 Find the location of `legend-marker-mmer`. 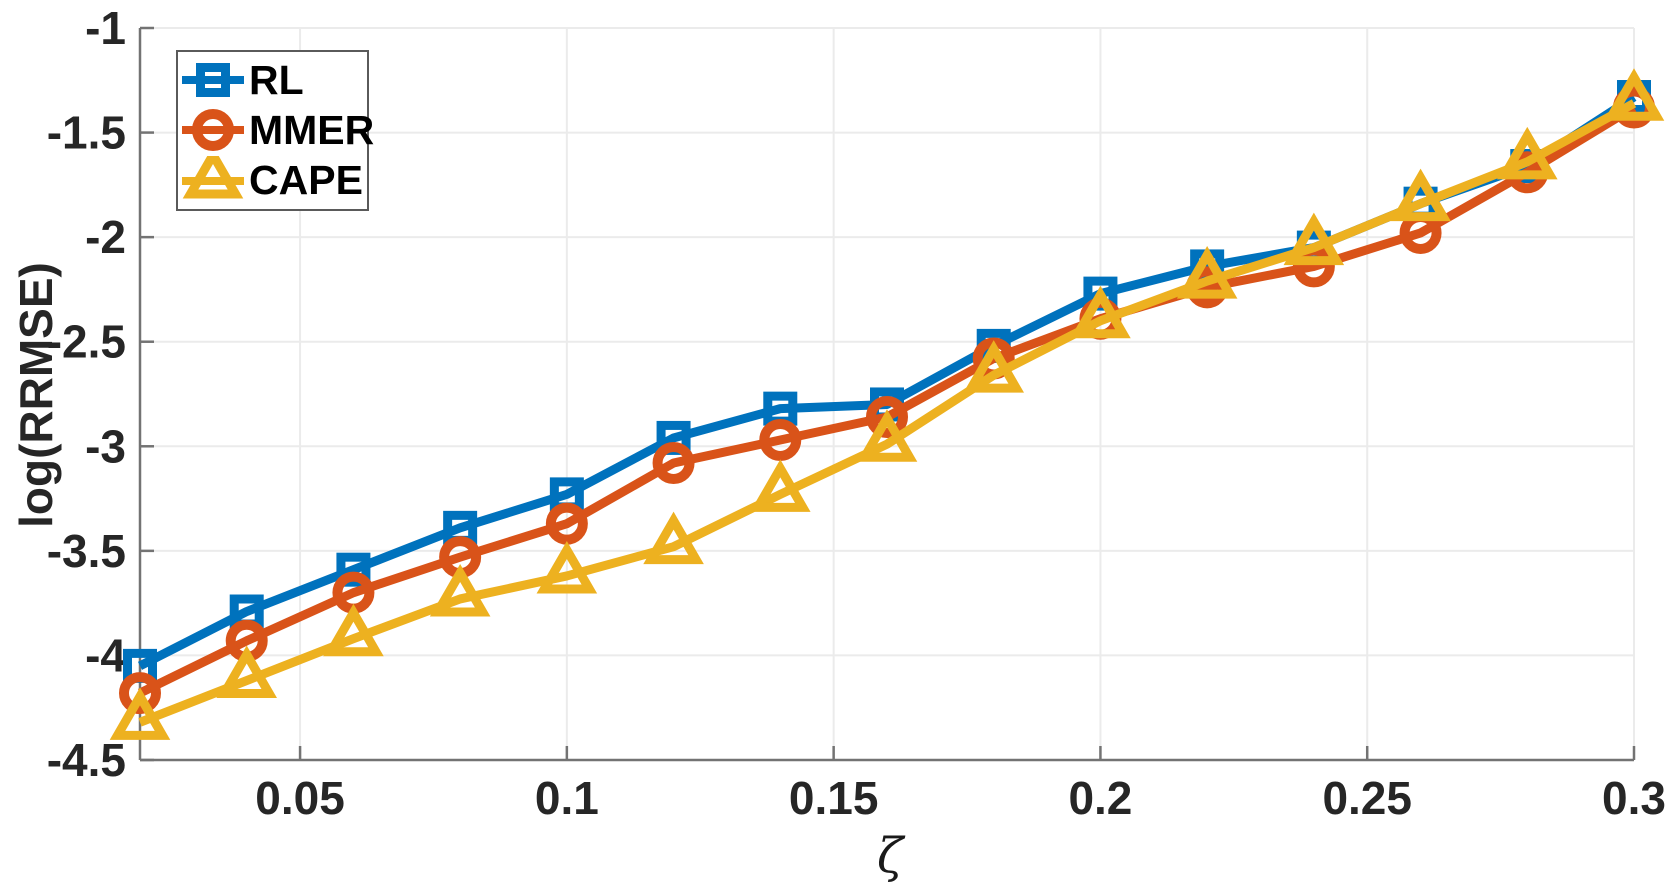

legend-marker-mmer is located at coordinates (213, 130).